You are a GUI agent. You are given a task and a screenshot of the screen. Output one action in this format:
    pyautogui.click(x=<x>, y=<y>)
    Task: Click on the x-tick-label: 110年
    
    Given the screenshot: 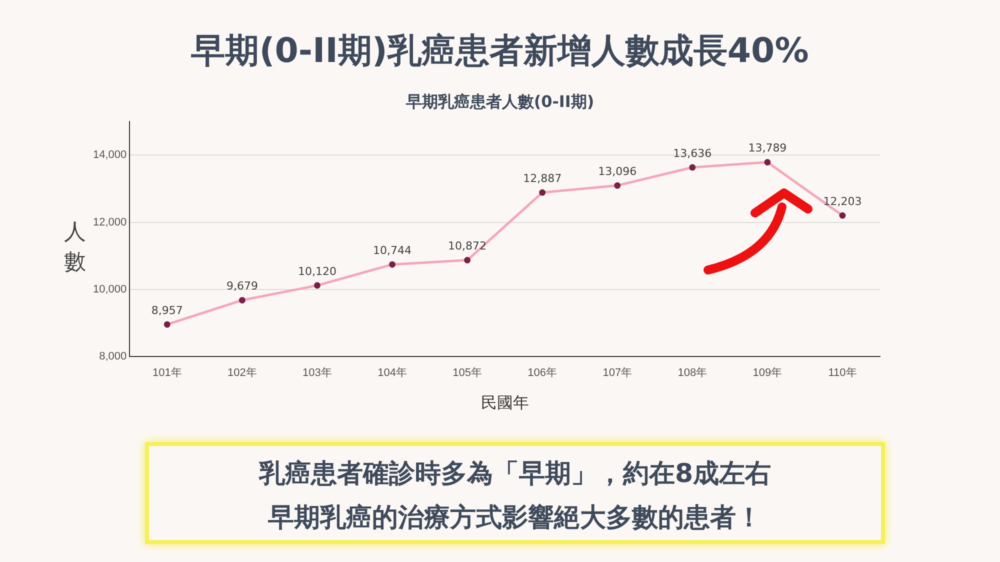 What is the action you would take?
    pyautogui.click(x=842, y=373)
    